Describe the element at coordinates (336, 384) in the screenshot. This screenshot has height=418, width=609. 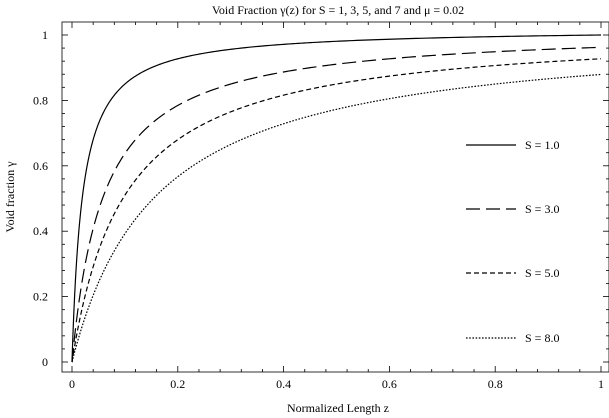
I see `x-tick-labels: 0 0.2 0.4 0.6 0.8 1` at that location.